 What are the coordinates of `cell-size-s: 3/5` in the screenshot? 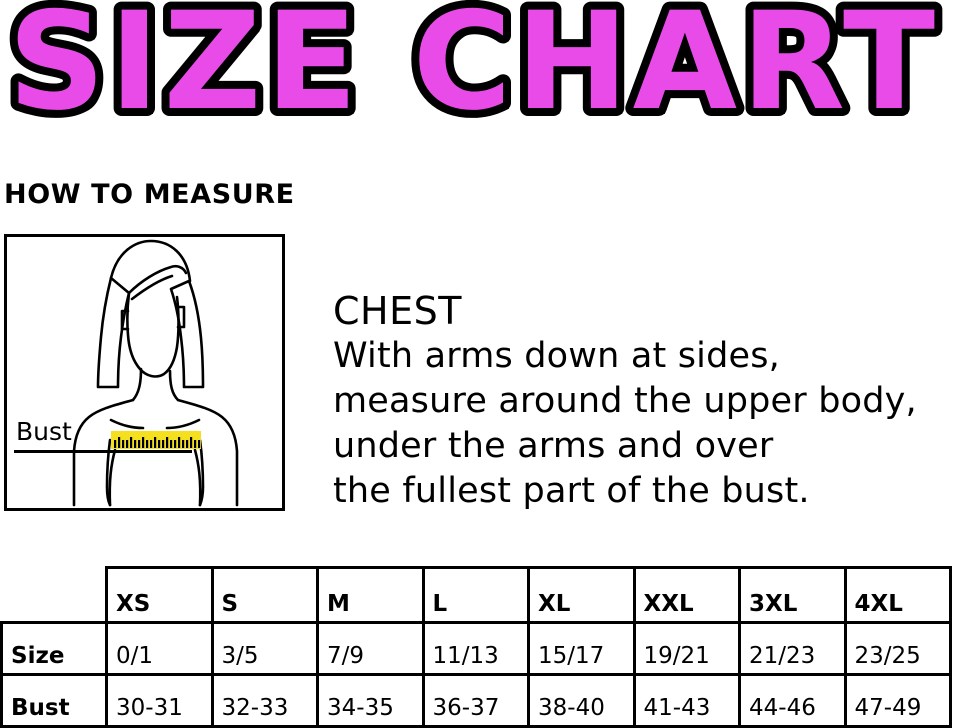 It's located at (264, 648).